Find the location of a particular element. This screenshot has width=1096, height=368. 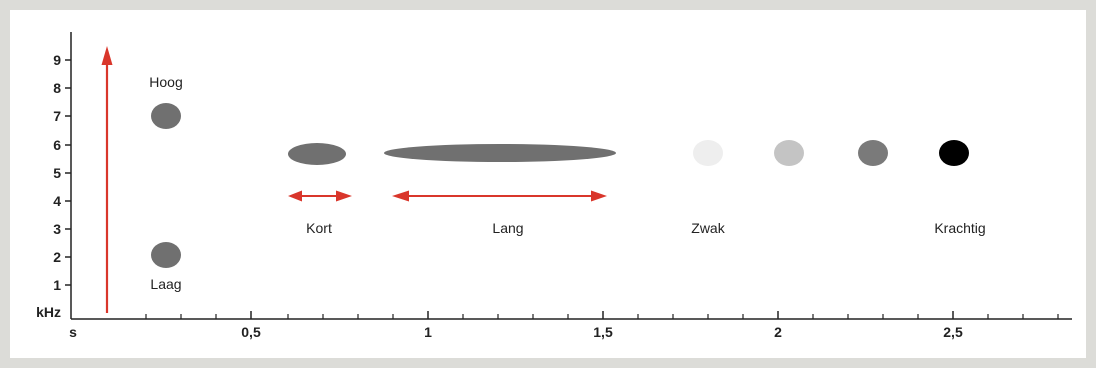

high-tone-dot is located at coordinates (166, 116).